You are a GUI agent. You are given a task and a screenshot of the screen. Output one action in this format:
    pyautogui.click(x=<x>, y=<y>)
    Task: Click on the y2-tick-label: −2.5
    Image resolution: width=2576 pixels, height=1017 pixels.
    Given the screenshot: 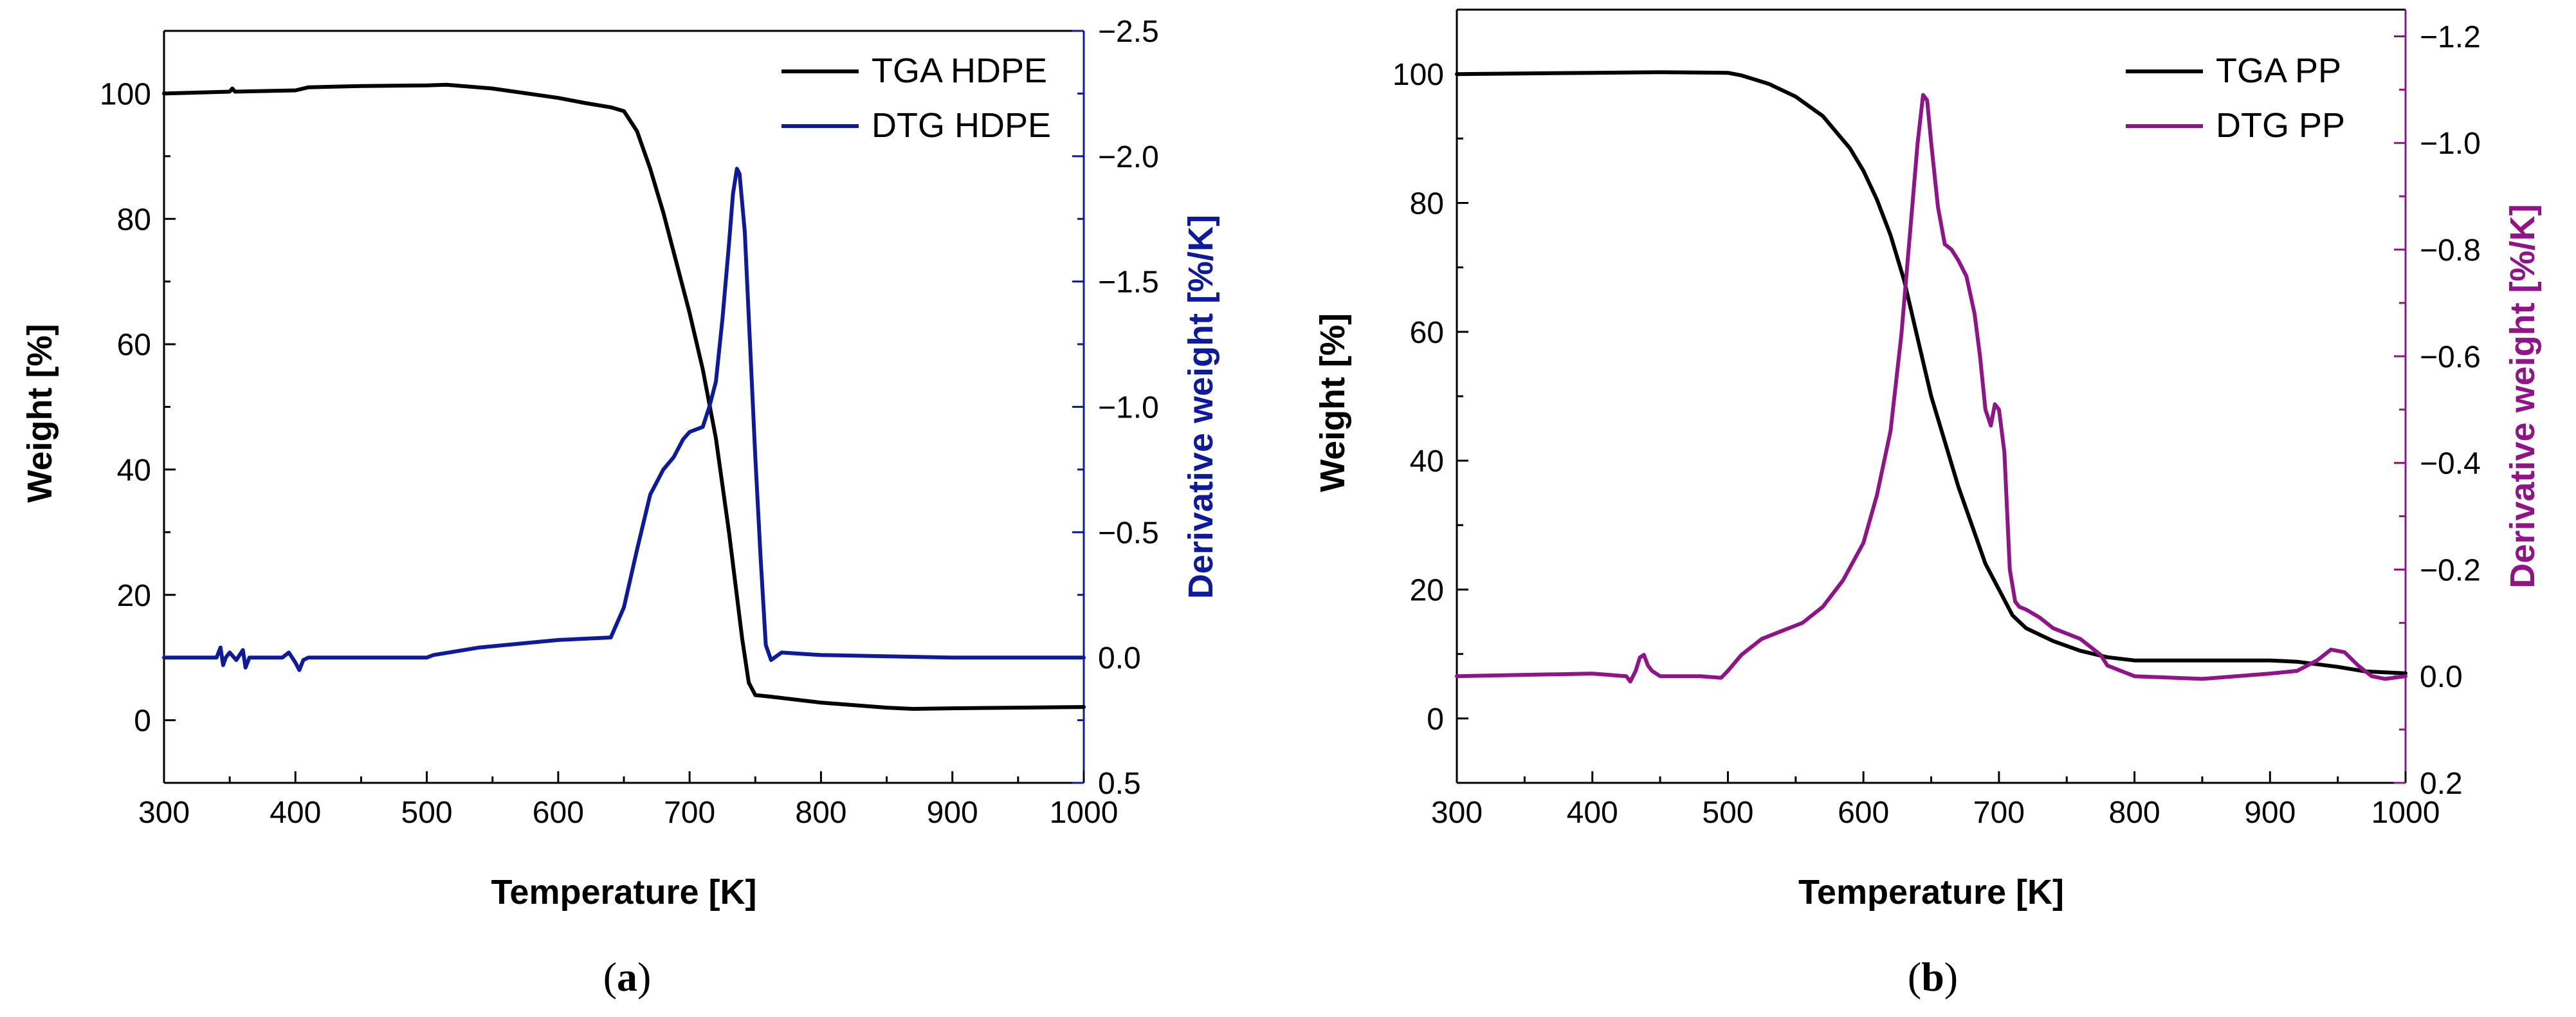 What is the action you would take?
    pyautogui.click(x=1128, y=32)
    